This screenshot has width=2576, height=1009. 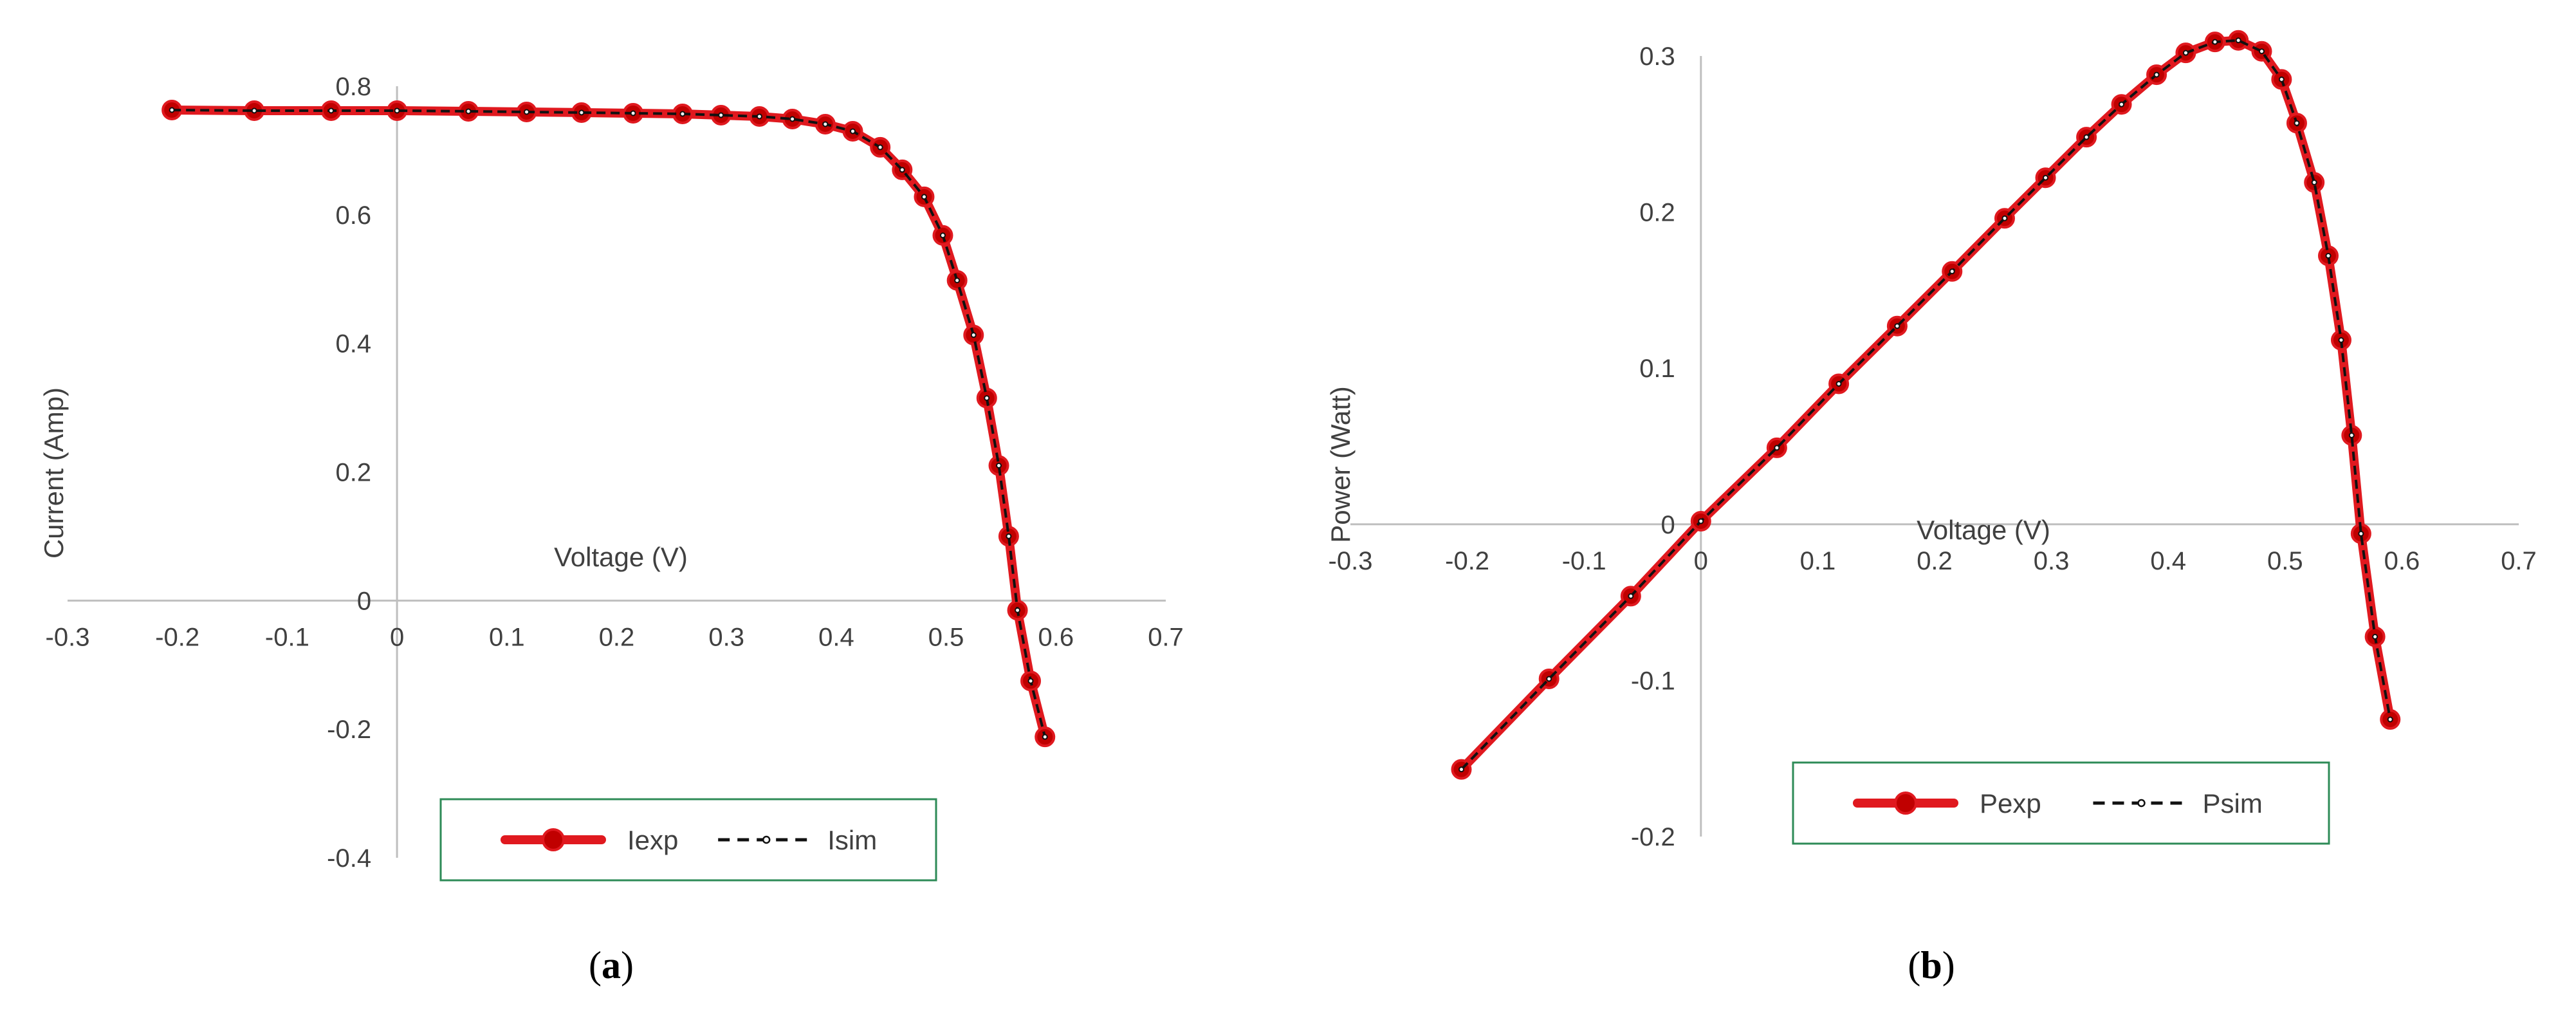 I want to click on chart-b-y-tick-label: 0, so click(x=1668, y=525).